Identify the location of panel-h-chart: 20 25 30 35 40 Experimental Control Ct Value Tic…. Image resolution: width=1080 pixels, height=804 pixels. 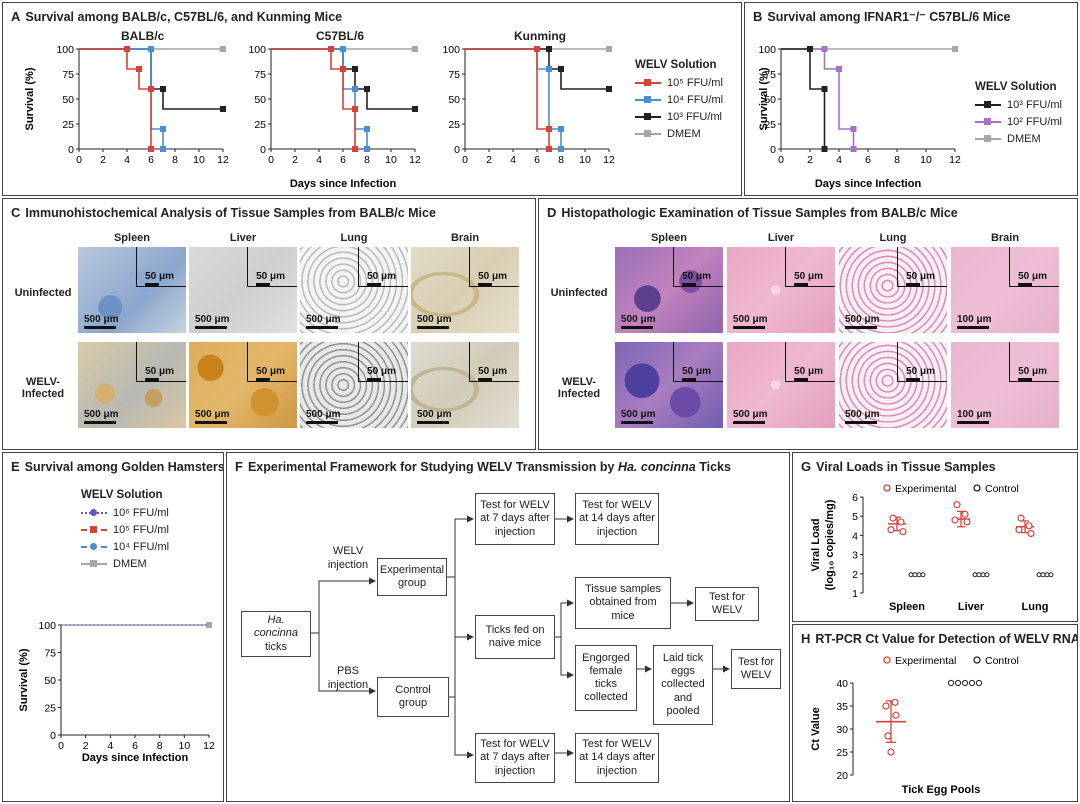
(914, 725).